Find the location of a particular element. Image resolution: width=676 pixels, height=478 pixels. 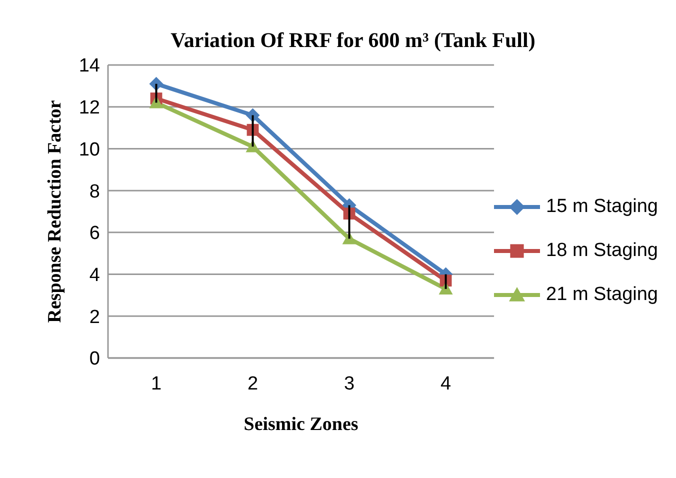

y-tick-label: 10 is located at coordinates (89, 149).